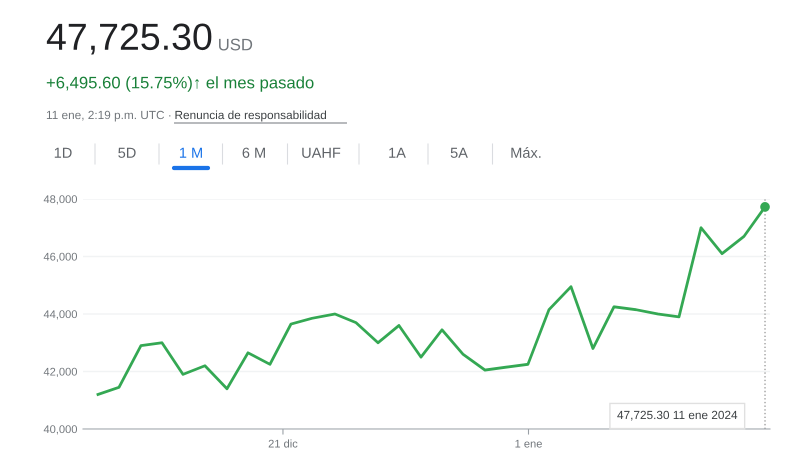  What do you see at coordinates (235, 44) in the screenshot?
I see `text: USD` at bounding box center [235, 44].